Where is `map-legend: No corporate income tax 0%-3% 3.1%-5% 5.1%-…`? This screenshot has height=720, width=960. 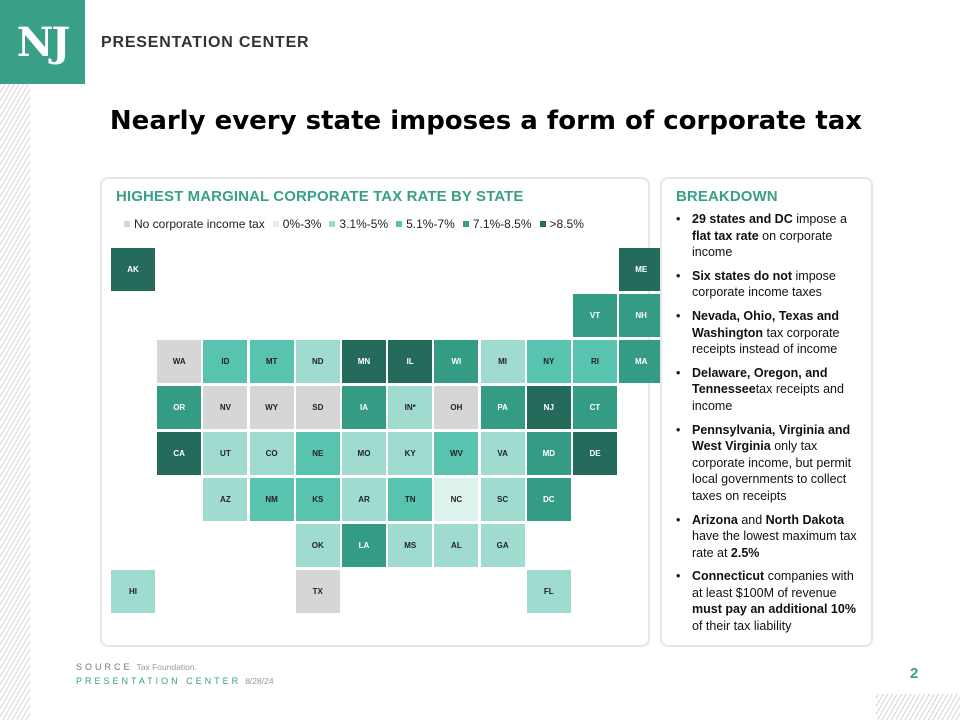
map-legend: No corporate income tax 0%-3% 3.1%-5% 5.1%-… is located at coordinates (354, 224).